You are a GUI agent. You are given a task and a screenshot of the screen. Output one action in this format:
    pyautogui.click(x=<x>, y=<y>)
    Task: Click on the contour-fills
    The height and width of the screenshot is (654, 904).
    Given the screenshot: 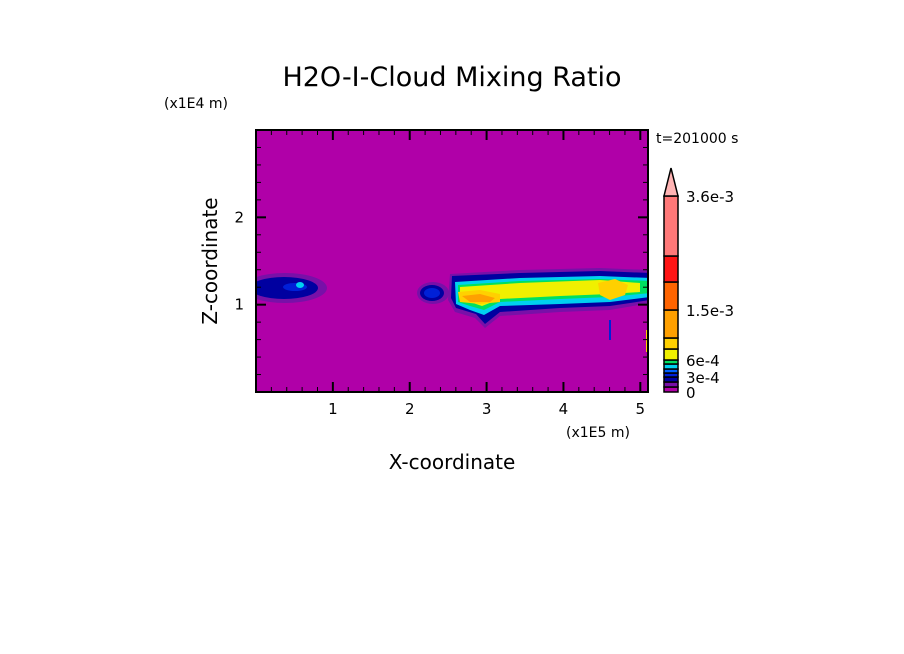 What is the action you would take?
    pyautogui.click(x=452, y=310)
    